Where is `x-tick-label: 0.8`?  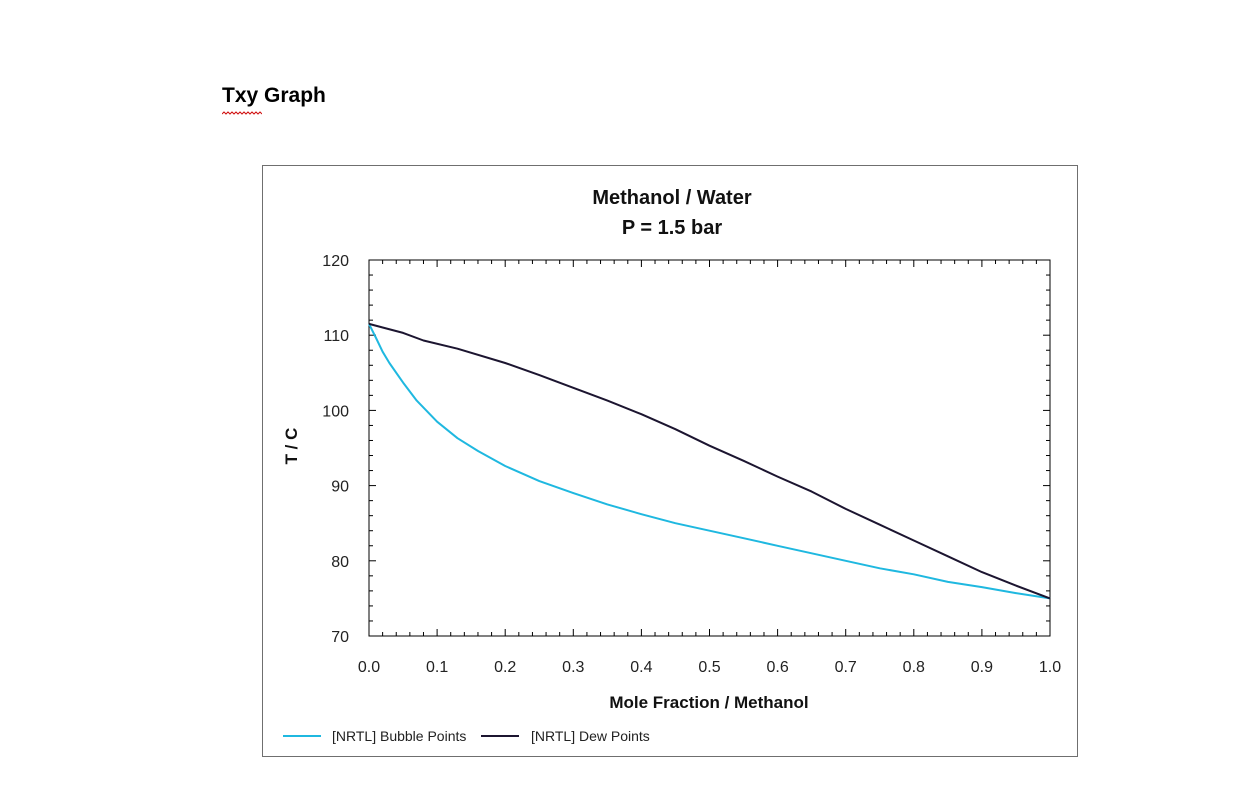
x-tick-label: 0.8 is located at coordinates (914, 667).